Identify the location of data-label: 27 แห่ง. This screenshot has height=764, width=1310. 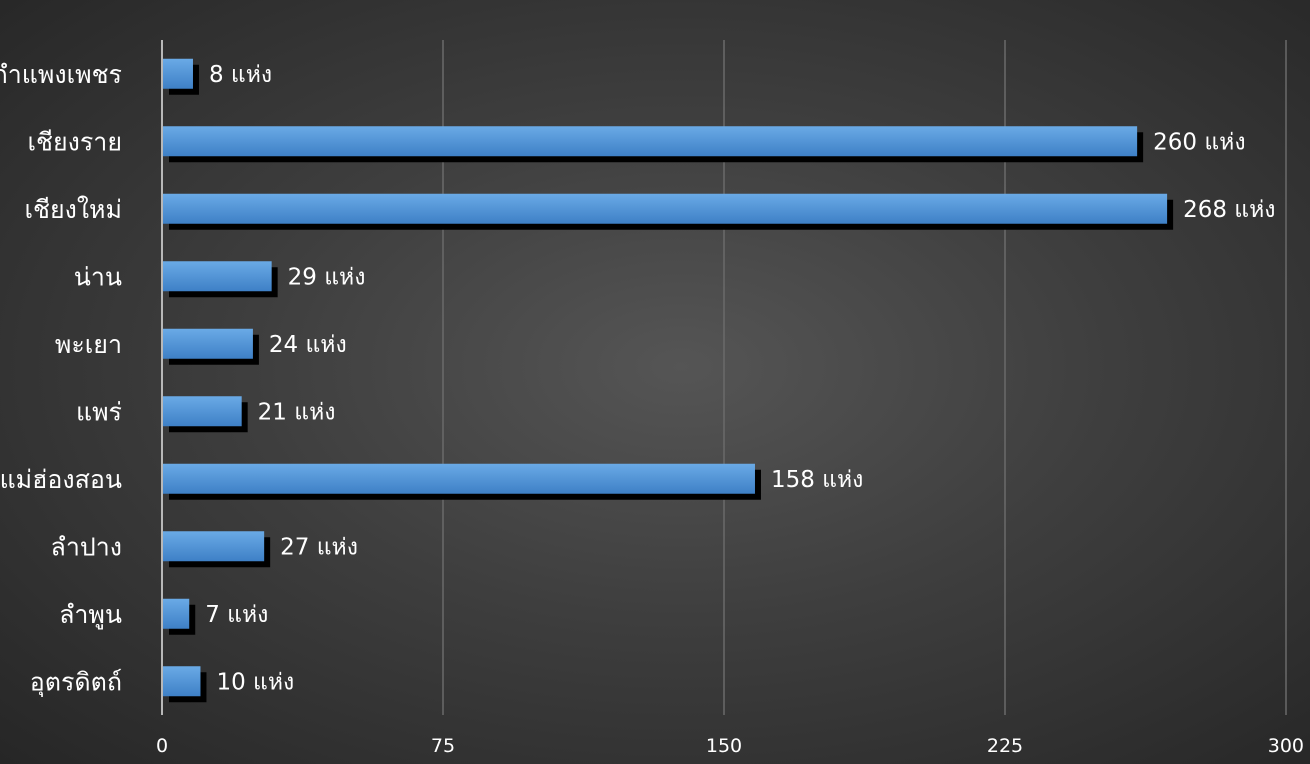
(319, 547).